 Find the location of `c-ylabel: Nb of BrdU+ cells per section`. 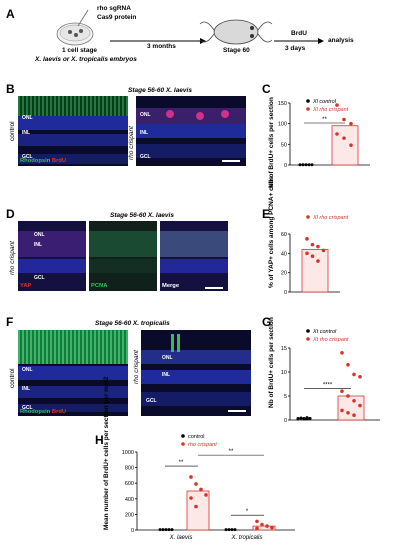

c-ylabel: Nb of BrdU+ cells per section is located at coordinates (271, 142).